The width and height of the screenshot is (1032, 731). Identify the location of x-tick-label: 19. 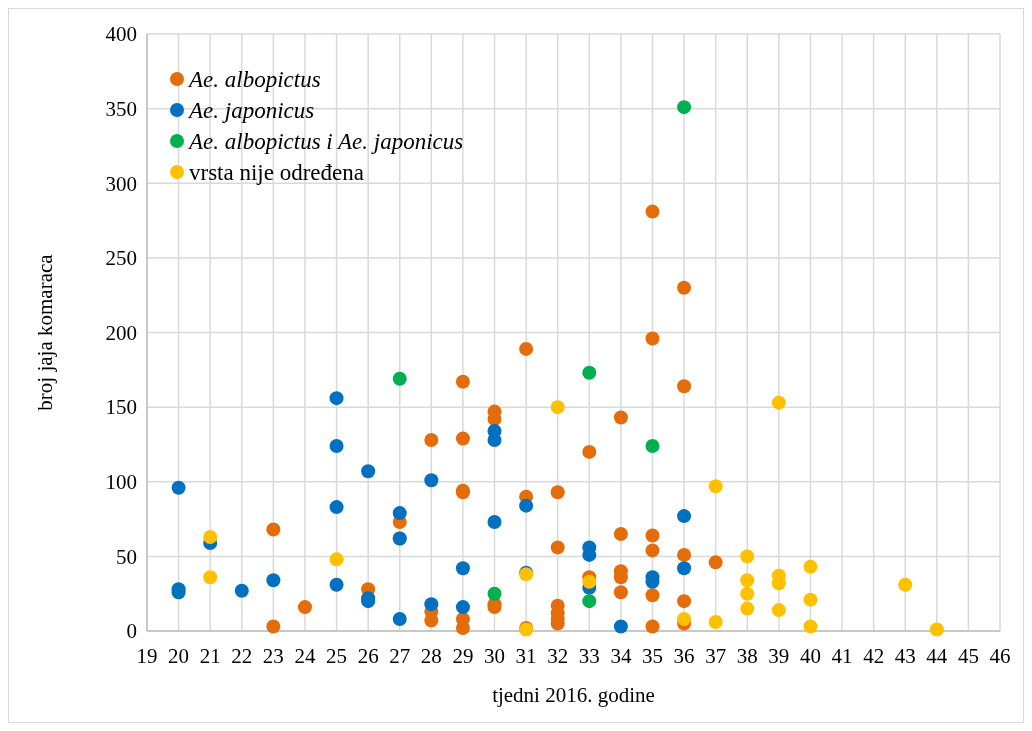
(147, 656).